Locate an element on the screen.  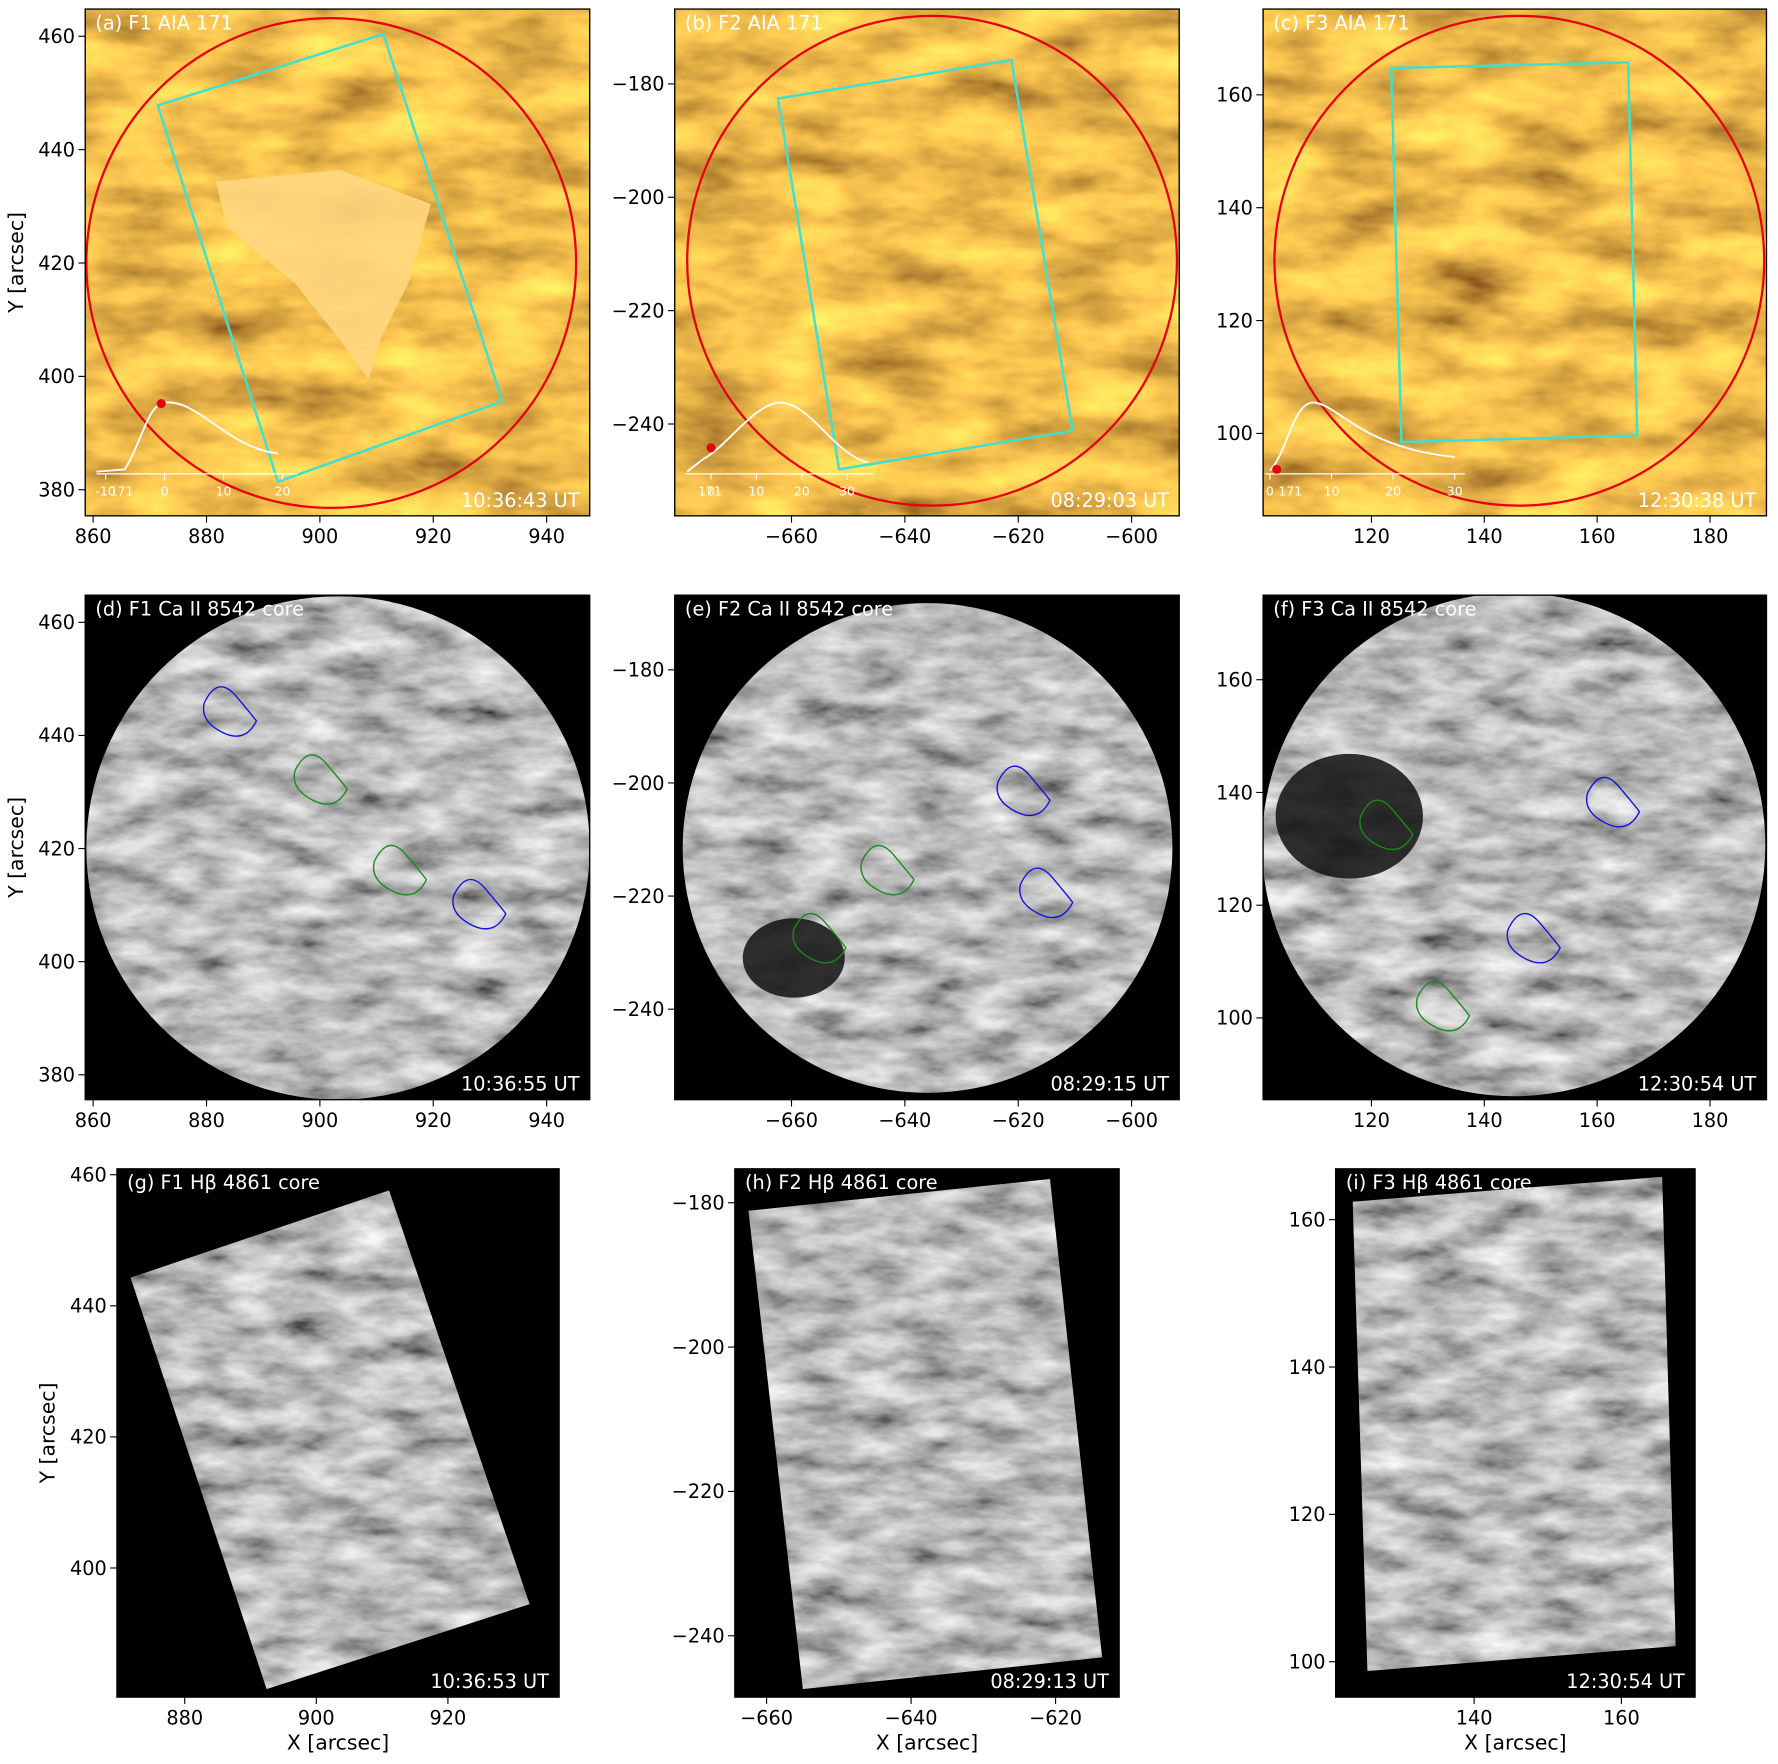
x-tick-label: 940 is located at coordinates (546, 1120).